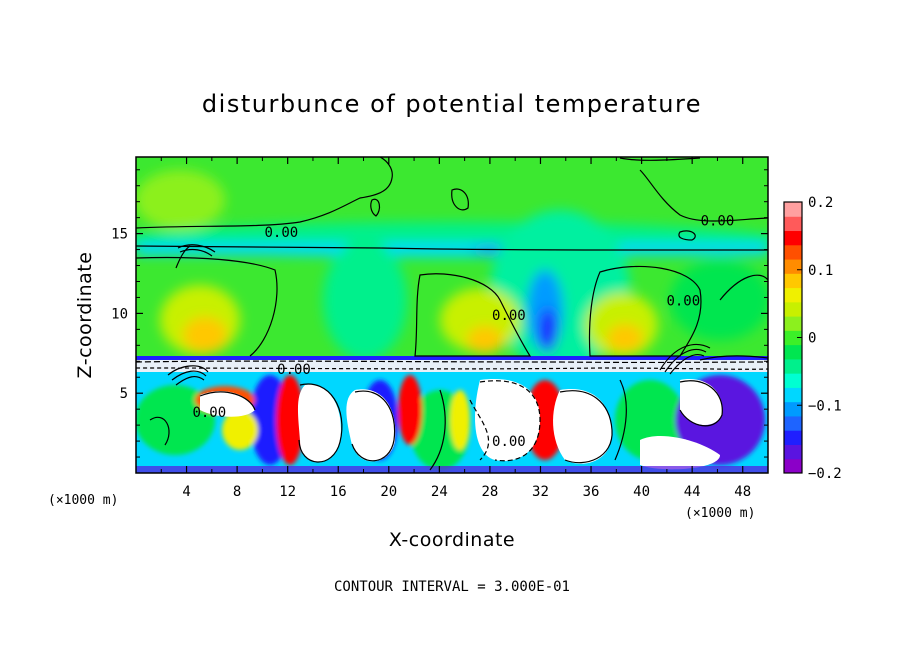 The image size is (904, 654). Describe the element at coordinates (237, 492) in the screenshot. I see `x-tick-label: 8` at that location.